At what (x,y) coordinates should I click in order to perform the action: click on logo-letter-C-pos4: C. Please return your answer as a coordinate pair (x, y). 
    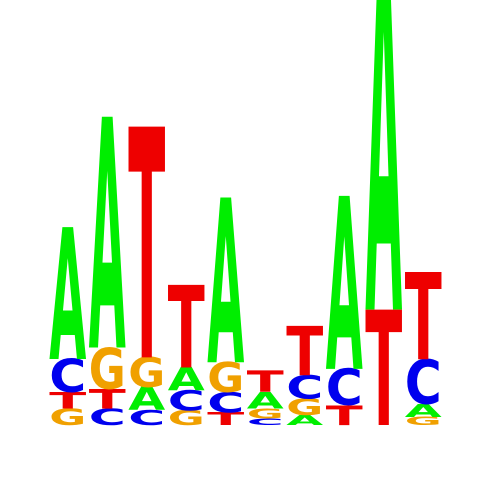
    Looking at the image, I should click on (186, 401).